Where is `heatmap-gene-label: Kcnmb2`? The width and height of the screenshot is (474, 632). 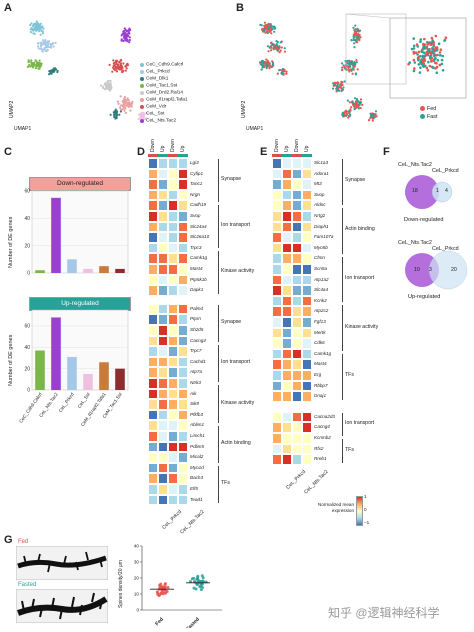 heatmap-gene-label: Kcnmb2 is located at coordinates (322, 437).